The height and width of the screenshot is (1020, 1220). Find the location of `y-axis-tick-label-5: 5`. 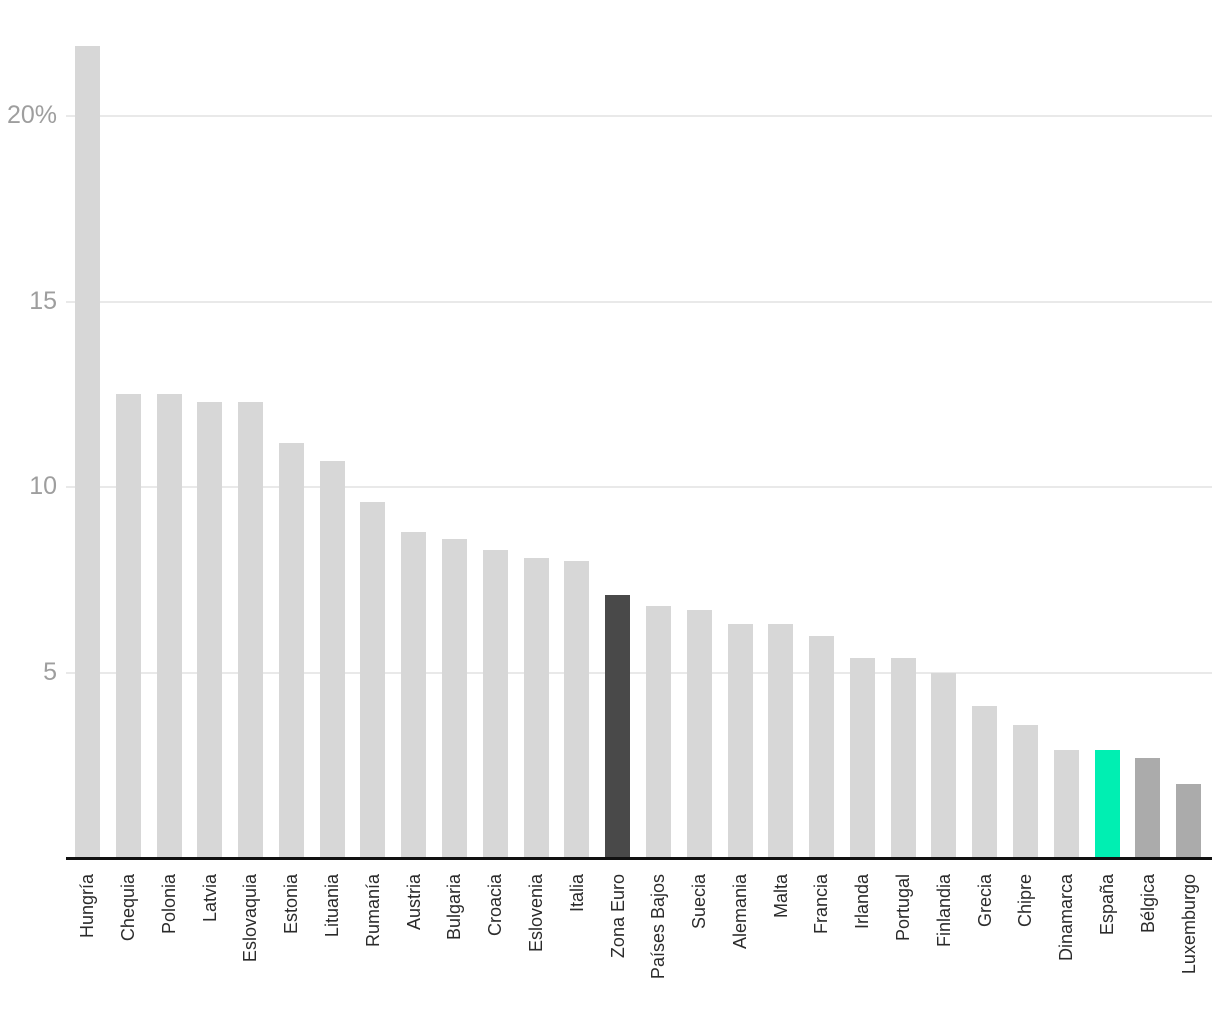

y-axis-tick-label-5: 5 is located at coordinates (50, 672).